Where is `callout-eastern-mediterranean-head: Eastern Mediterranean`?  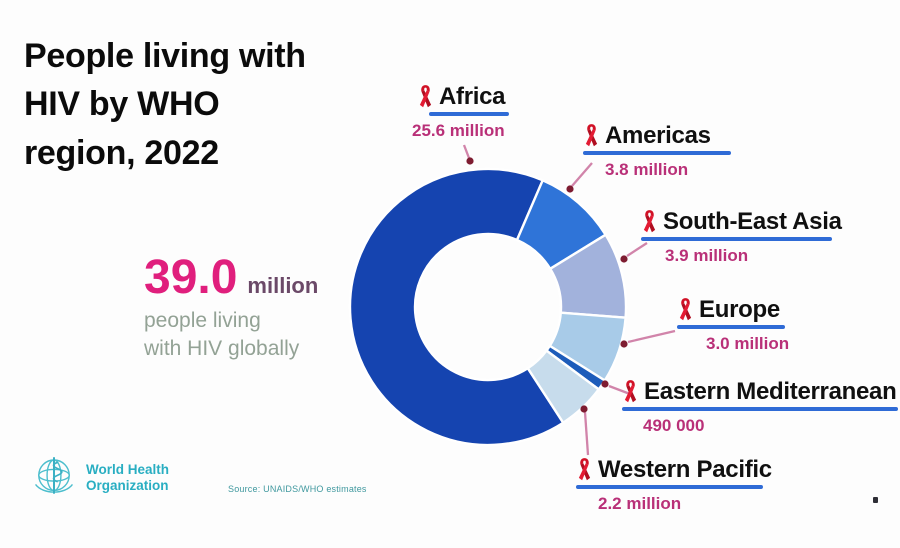 callout-eastern-mediterranean-head: Eastern Mediterranean is located at coordinates (760, 392).